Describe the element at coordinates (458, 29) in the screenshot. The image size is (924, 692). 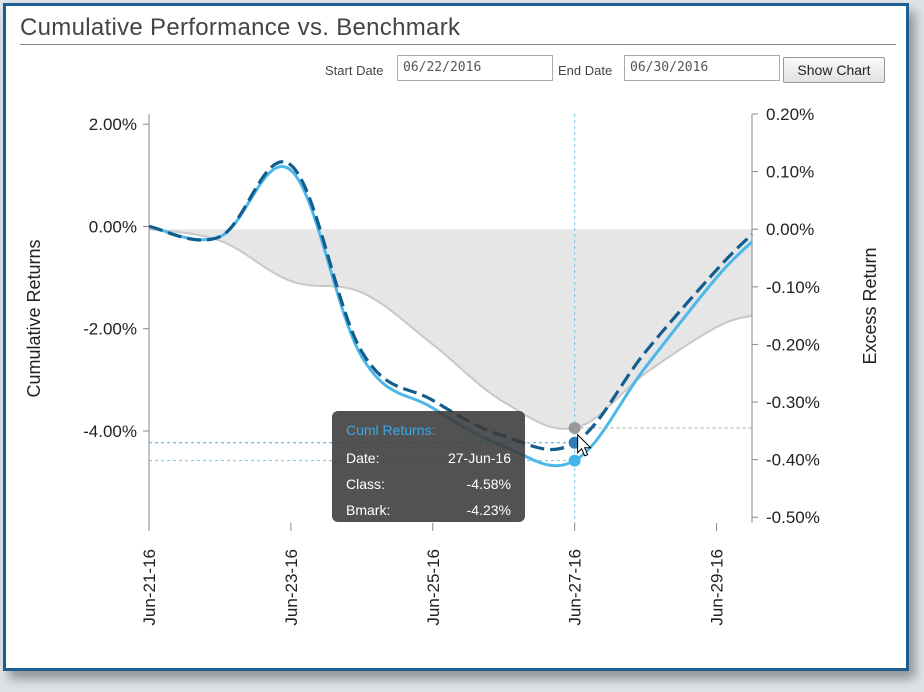
I see `page-title: Cumulative Performance vs. Benchmark` at that location.